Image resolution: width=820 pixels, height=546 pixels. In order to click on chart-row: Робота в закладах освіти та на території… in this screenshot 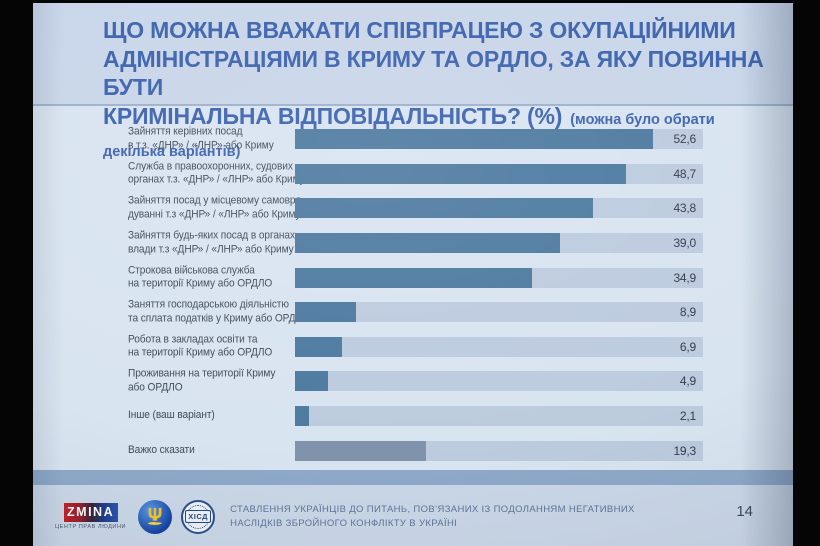, I will do `click(413, 347)`.